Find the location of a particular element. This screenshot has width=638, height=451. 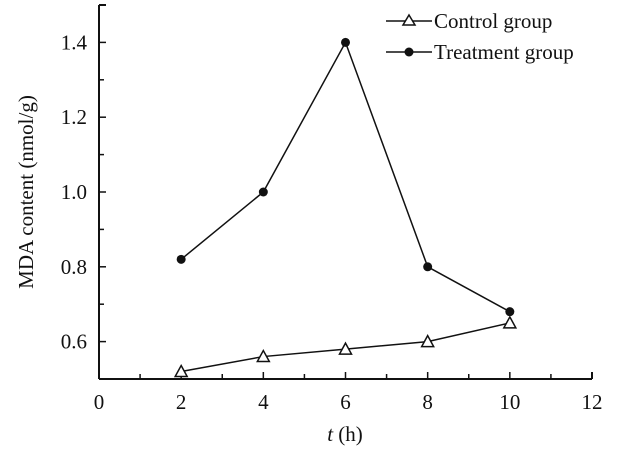

x-axis-label: t (h) is located at coordinates (345, 434).